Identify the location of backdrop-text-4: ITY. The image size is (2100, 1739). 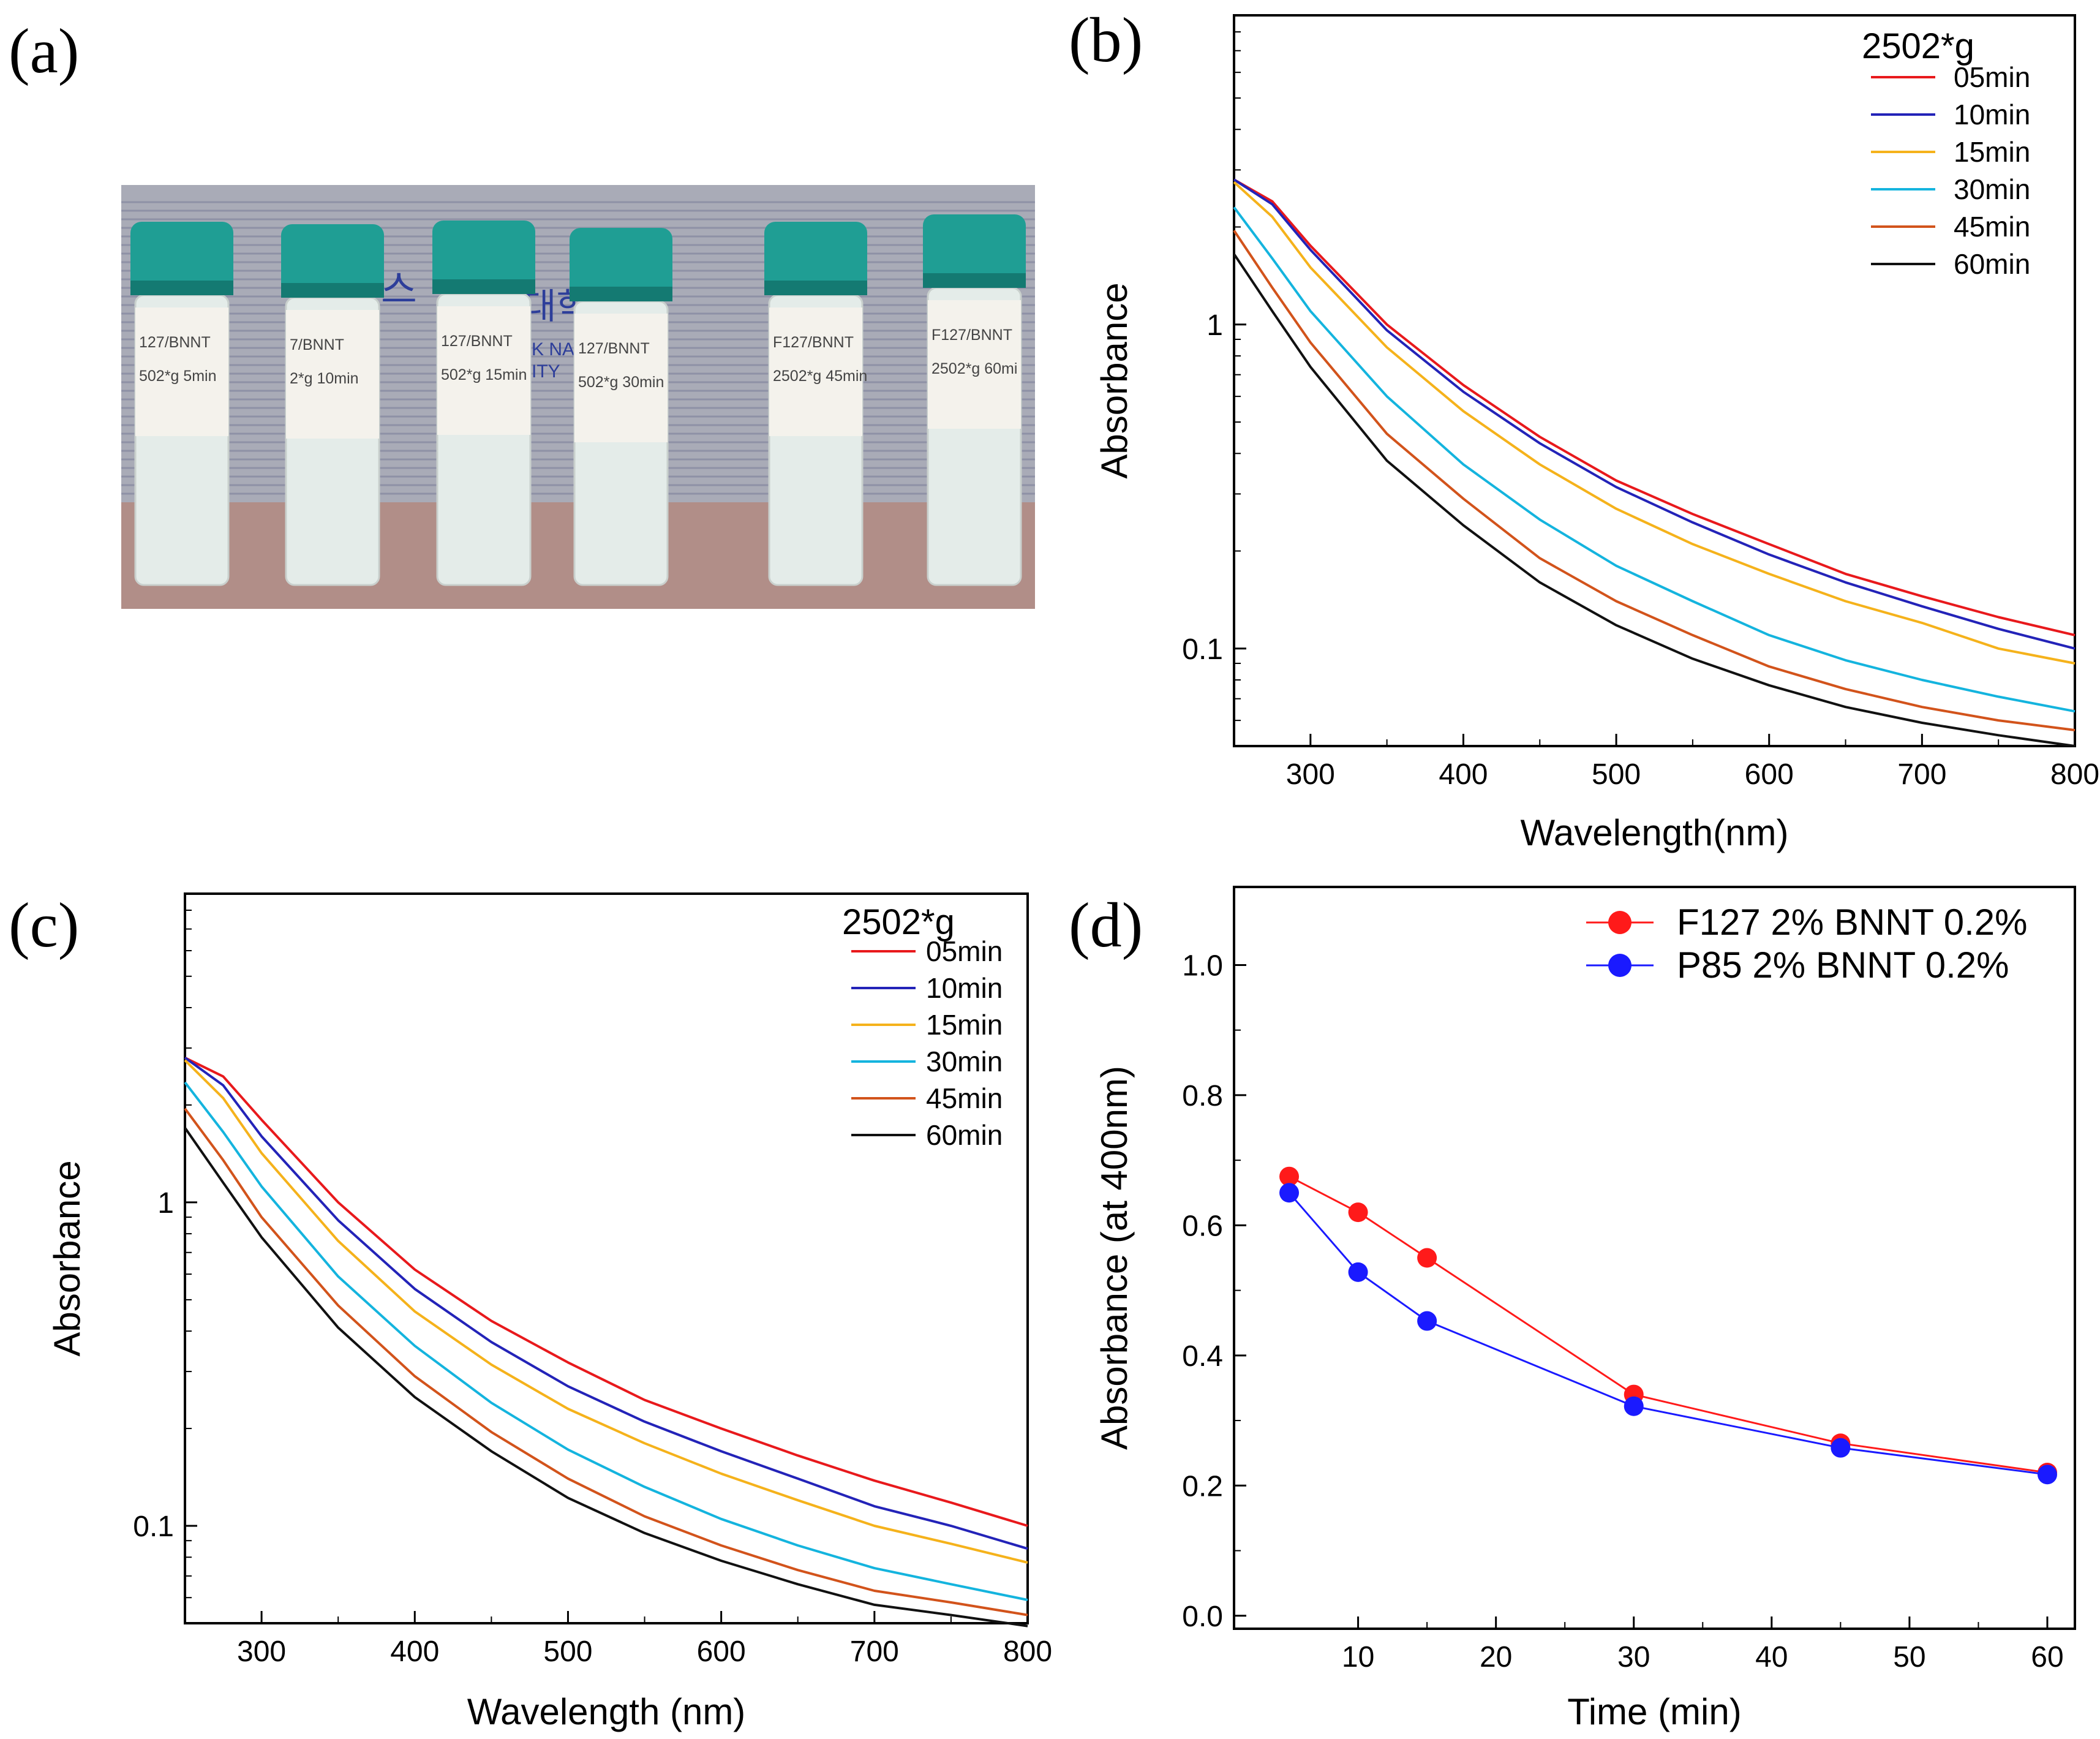
(546, 371).